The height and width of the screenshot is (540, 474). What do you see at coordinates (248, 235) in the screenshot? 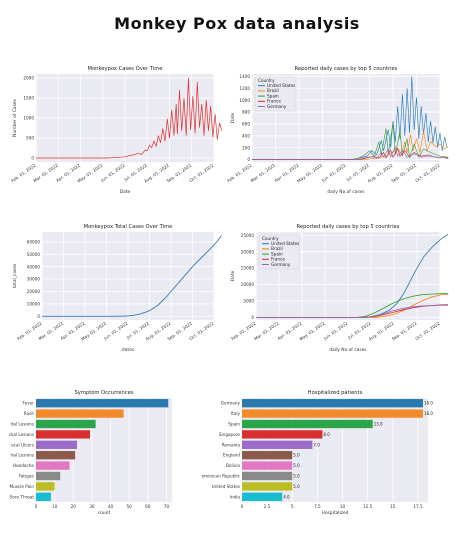
I see `y-tick-label: 25000` at bounding box center [248, 235].